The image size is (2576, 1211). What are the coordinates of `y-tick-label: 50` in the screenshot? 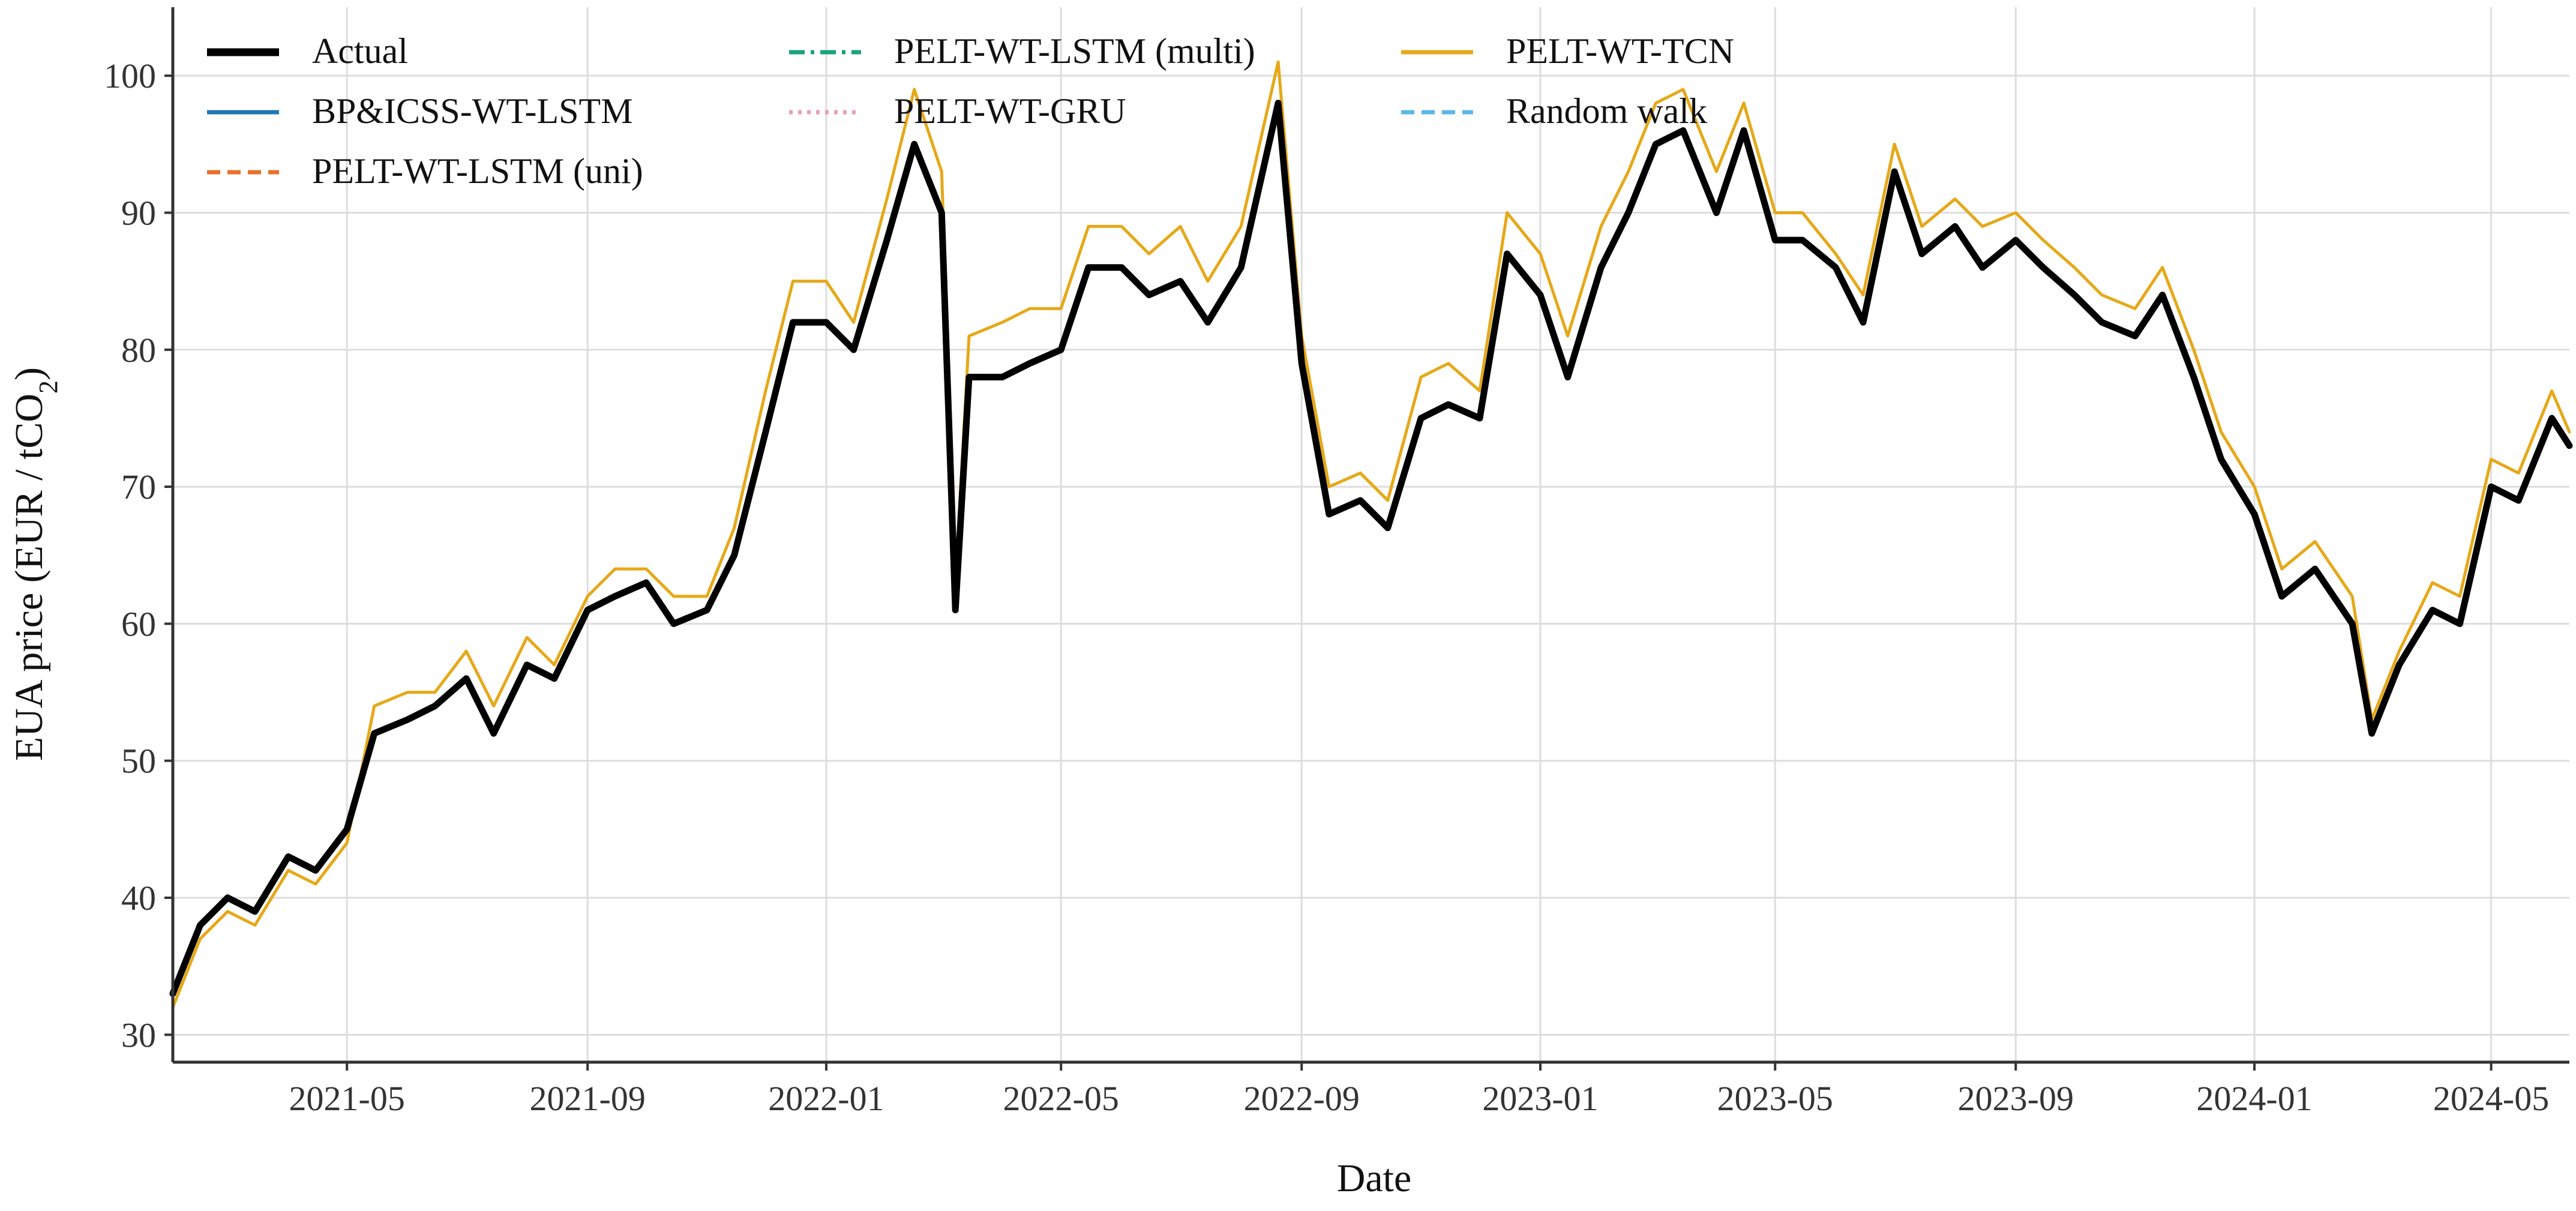 It's located at (138, 762).